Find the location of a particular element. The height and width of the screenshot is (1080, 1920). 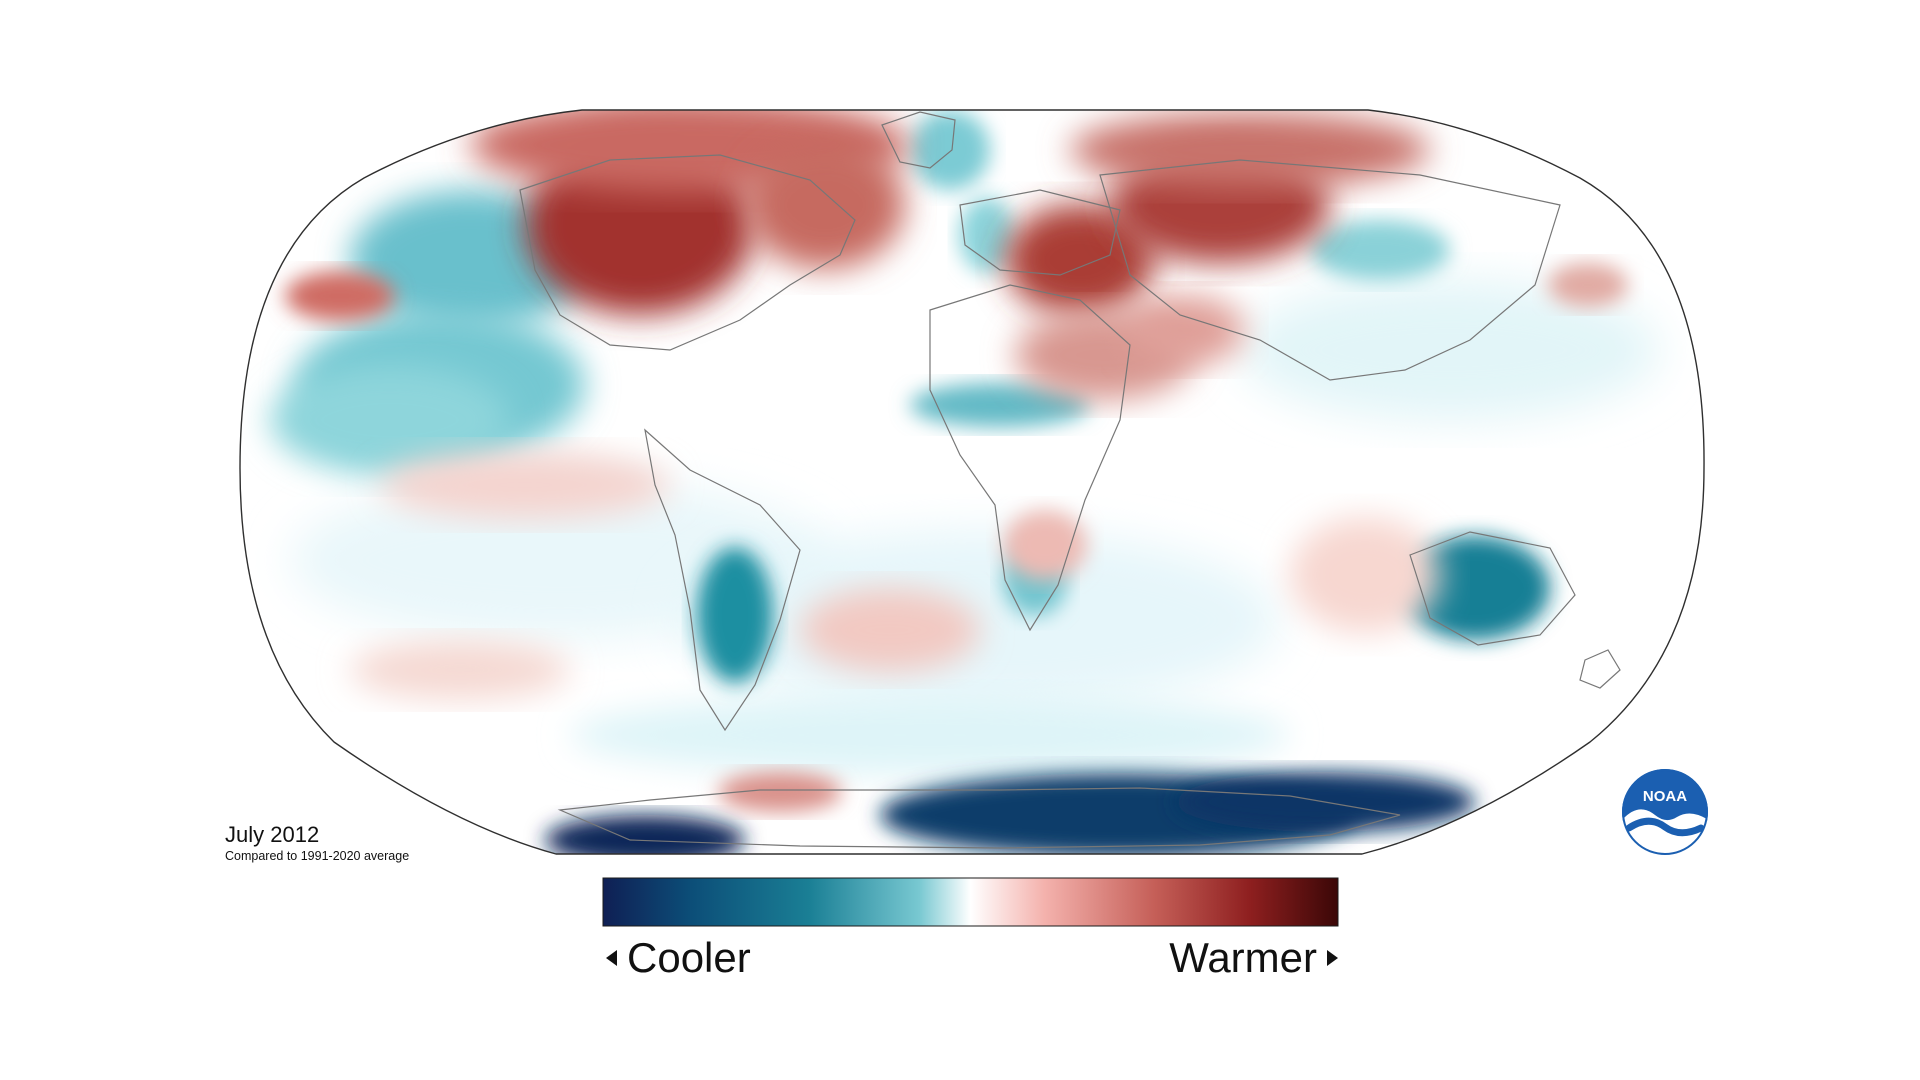

eastern-canada-warm-anomaly is located at coordinates (825, 205).